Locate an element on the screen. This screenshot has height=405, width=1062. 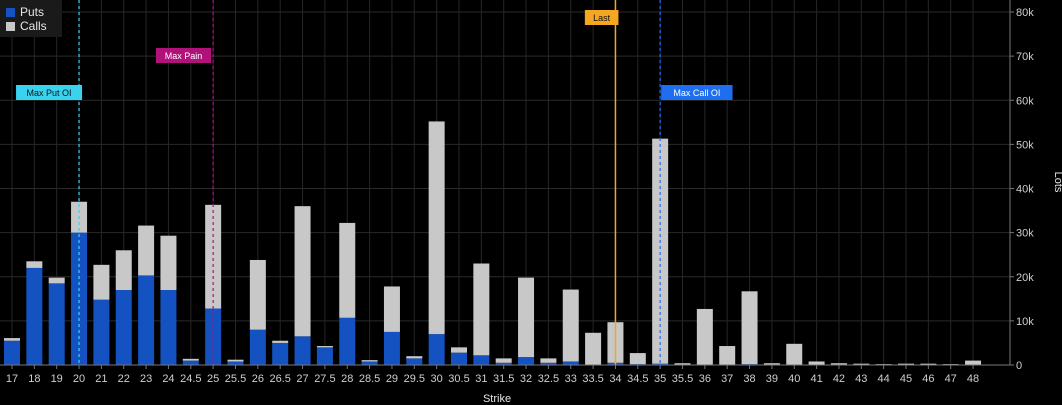
x-tick-label: 34 is located at coordinates (615, 379).